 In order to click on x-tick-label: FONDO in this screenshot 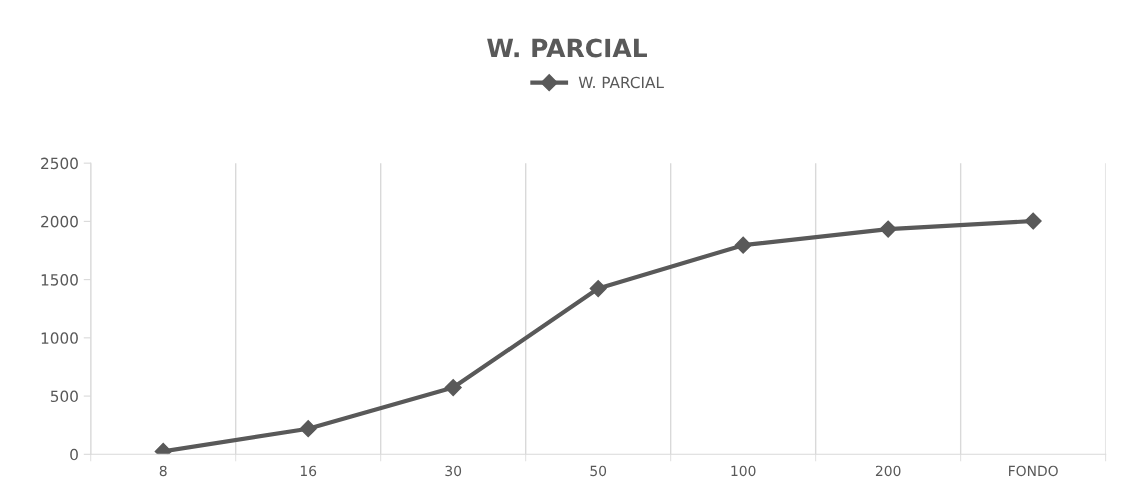, I will do `click(1033, 471)`.